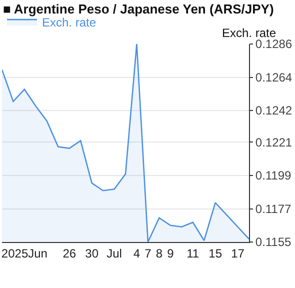 This screenshot has width=295, height=288. What do you see at coordinates (136, 253) in the screenshot?
I see `x-tick-label: 4` at bounding box center [136, 253].